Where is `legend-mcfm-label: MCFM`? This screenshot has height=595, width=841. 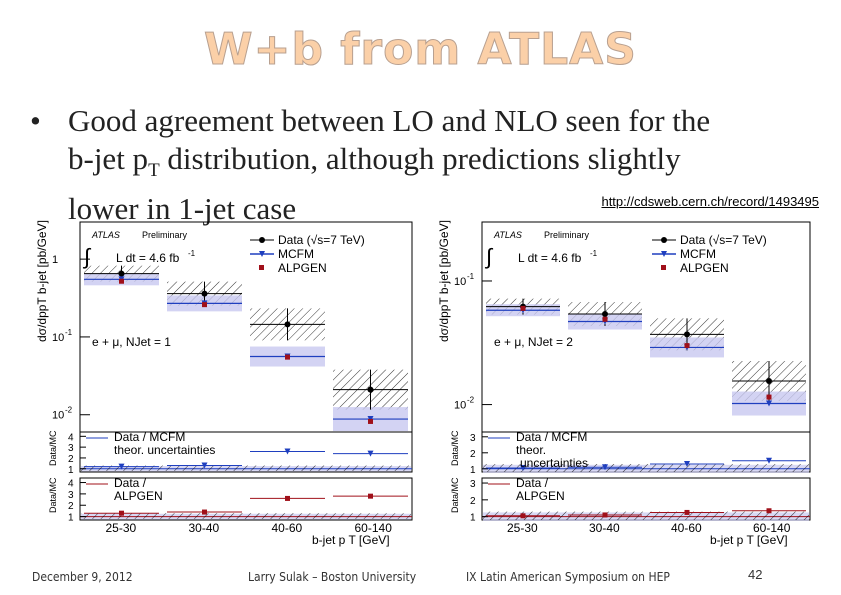
legend-mcfm-label: MCFM is located at coordinates (296, 254).